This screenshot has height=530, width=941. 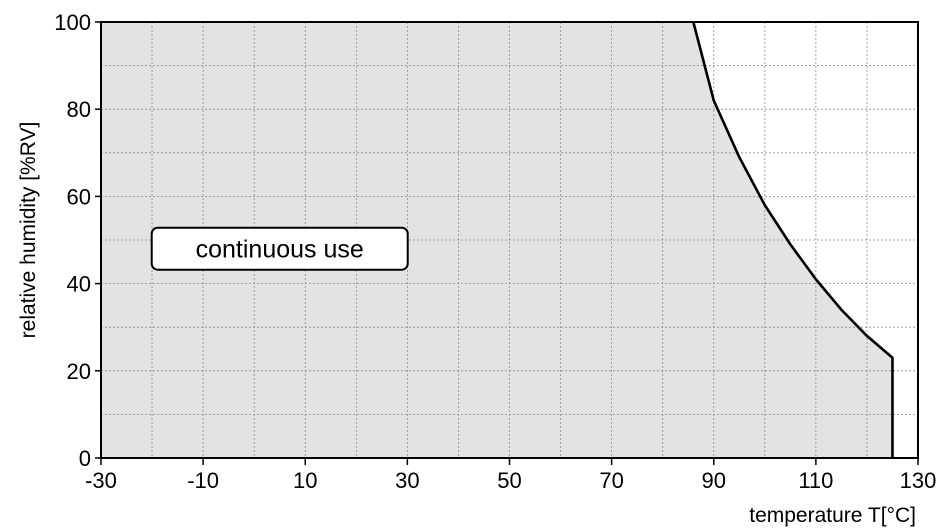 What do you see at coordinates (815, 480) in the screenshot?
I see `x-tick-label: 110` at bounding box center [815, 480].